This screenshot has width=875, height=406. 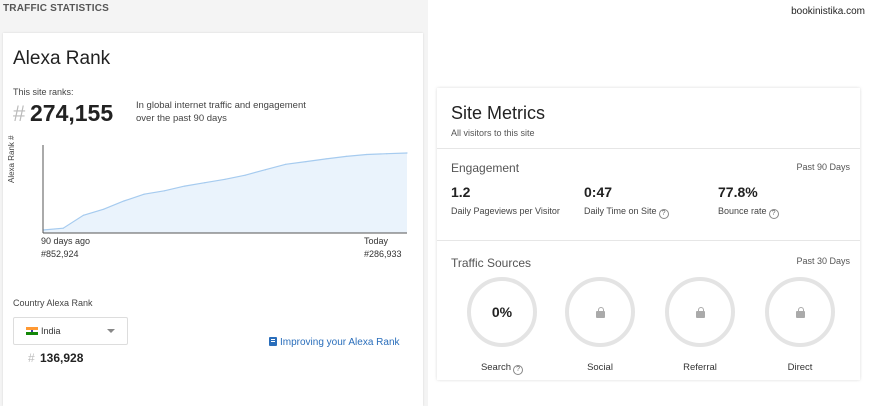 I want to click on improve-rank-link: Improving your Alexa Rank, so click(x=334, y=342).